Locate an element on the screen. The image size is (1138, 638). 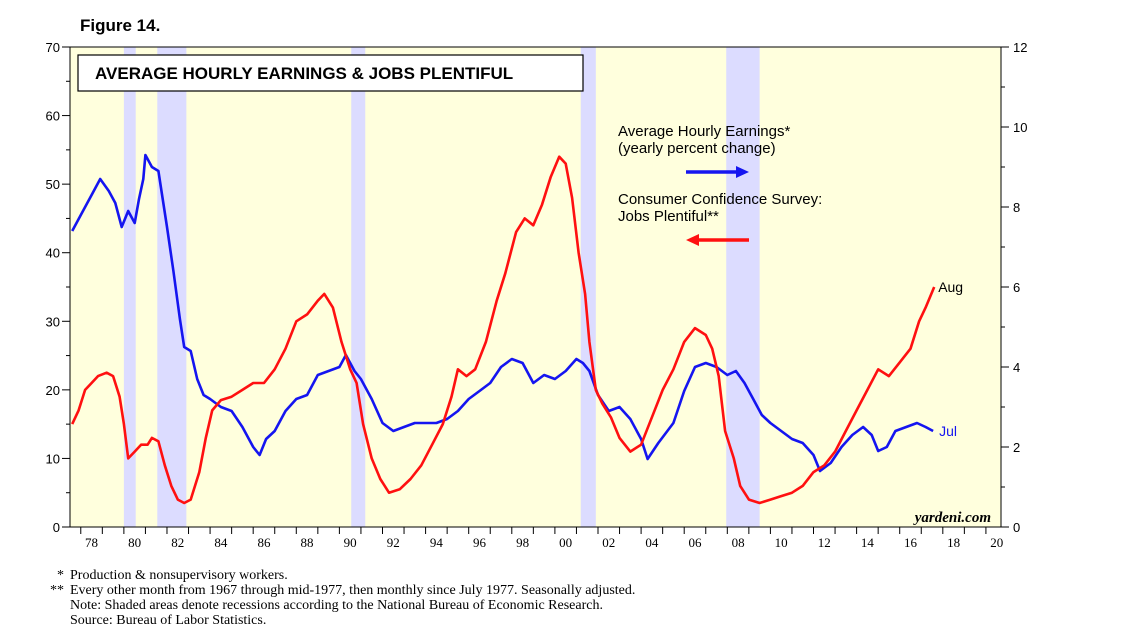
y-left-tick-label: 50 is located at coordinates (53, 184).